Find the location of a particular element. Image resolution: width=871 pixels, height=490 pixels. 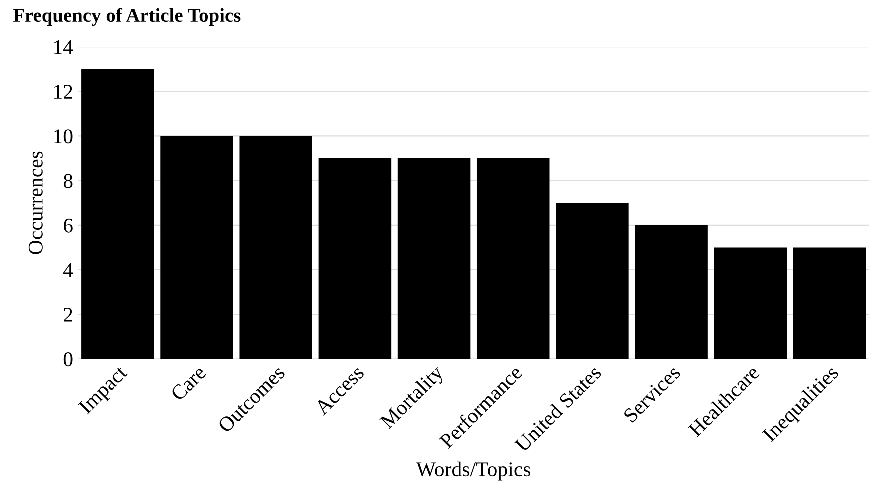

x-tick-label: Care is located at coordinates (188, 383).